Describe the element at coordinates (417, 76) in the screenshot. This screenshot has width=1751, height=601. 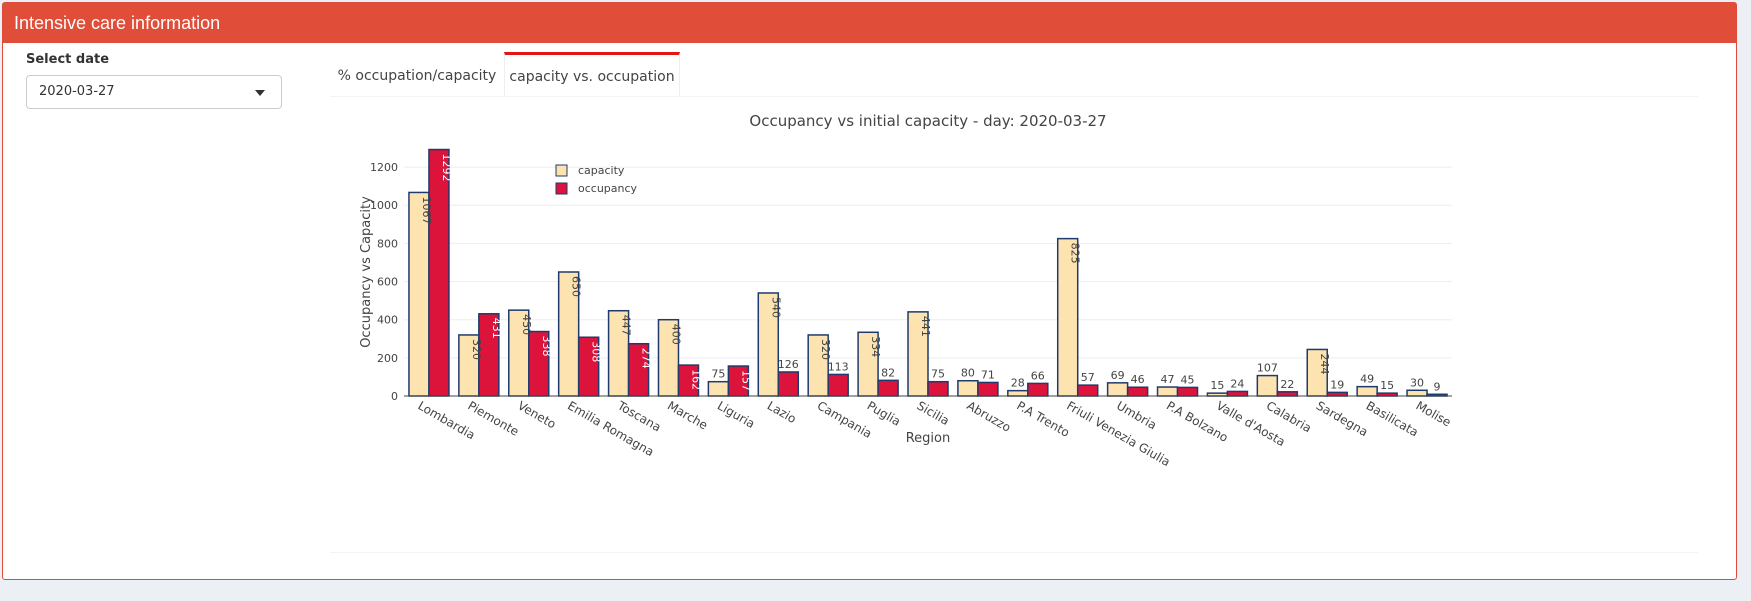
I see `tab-occupation-capacity: % occupation/capacity` at that location.